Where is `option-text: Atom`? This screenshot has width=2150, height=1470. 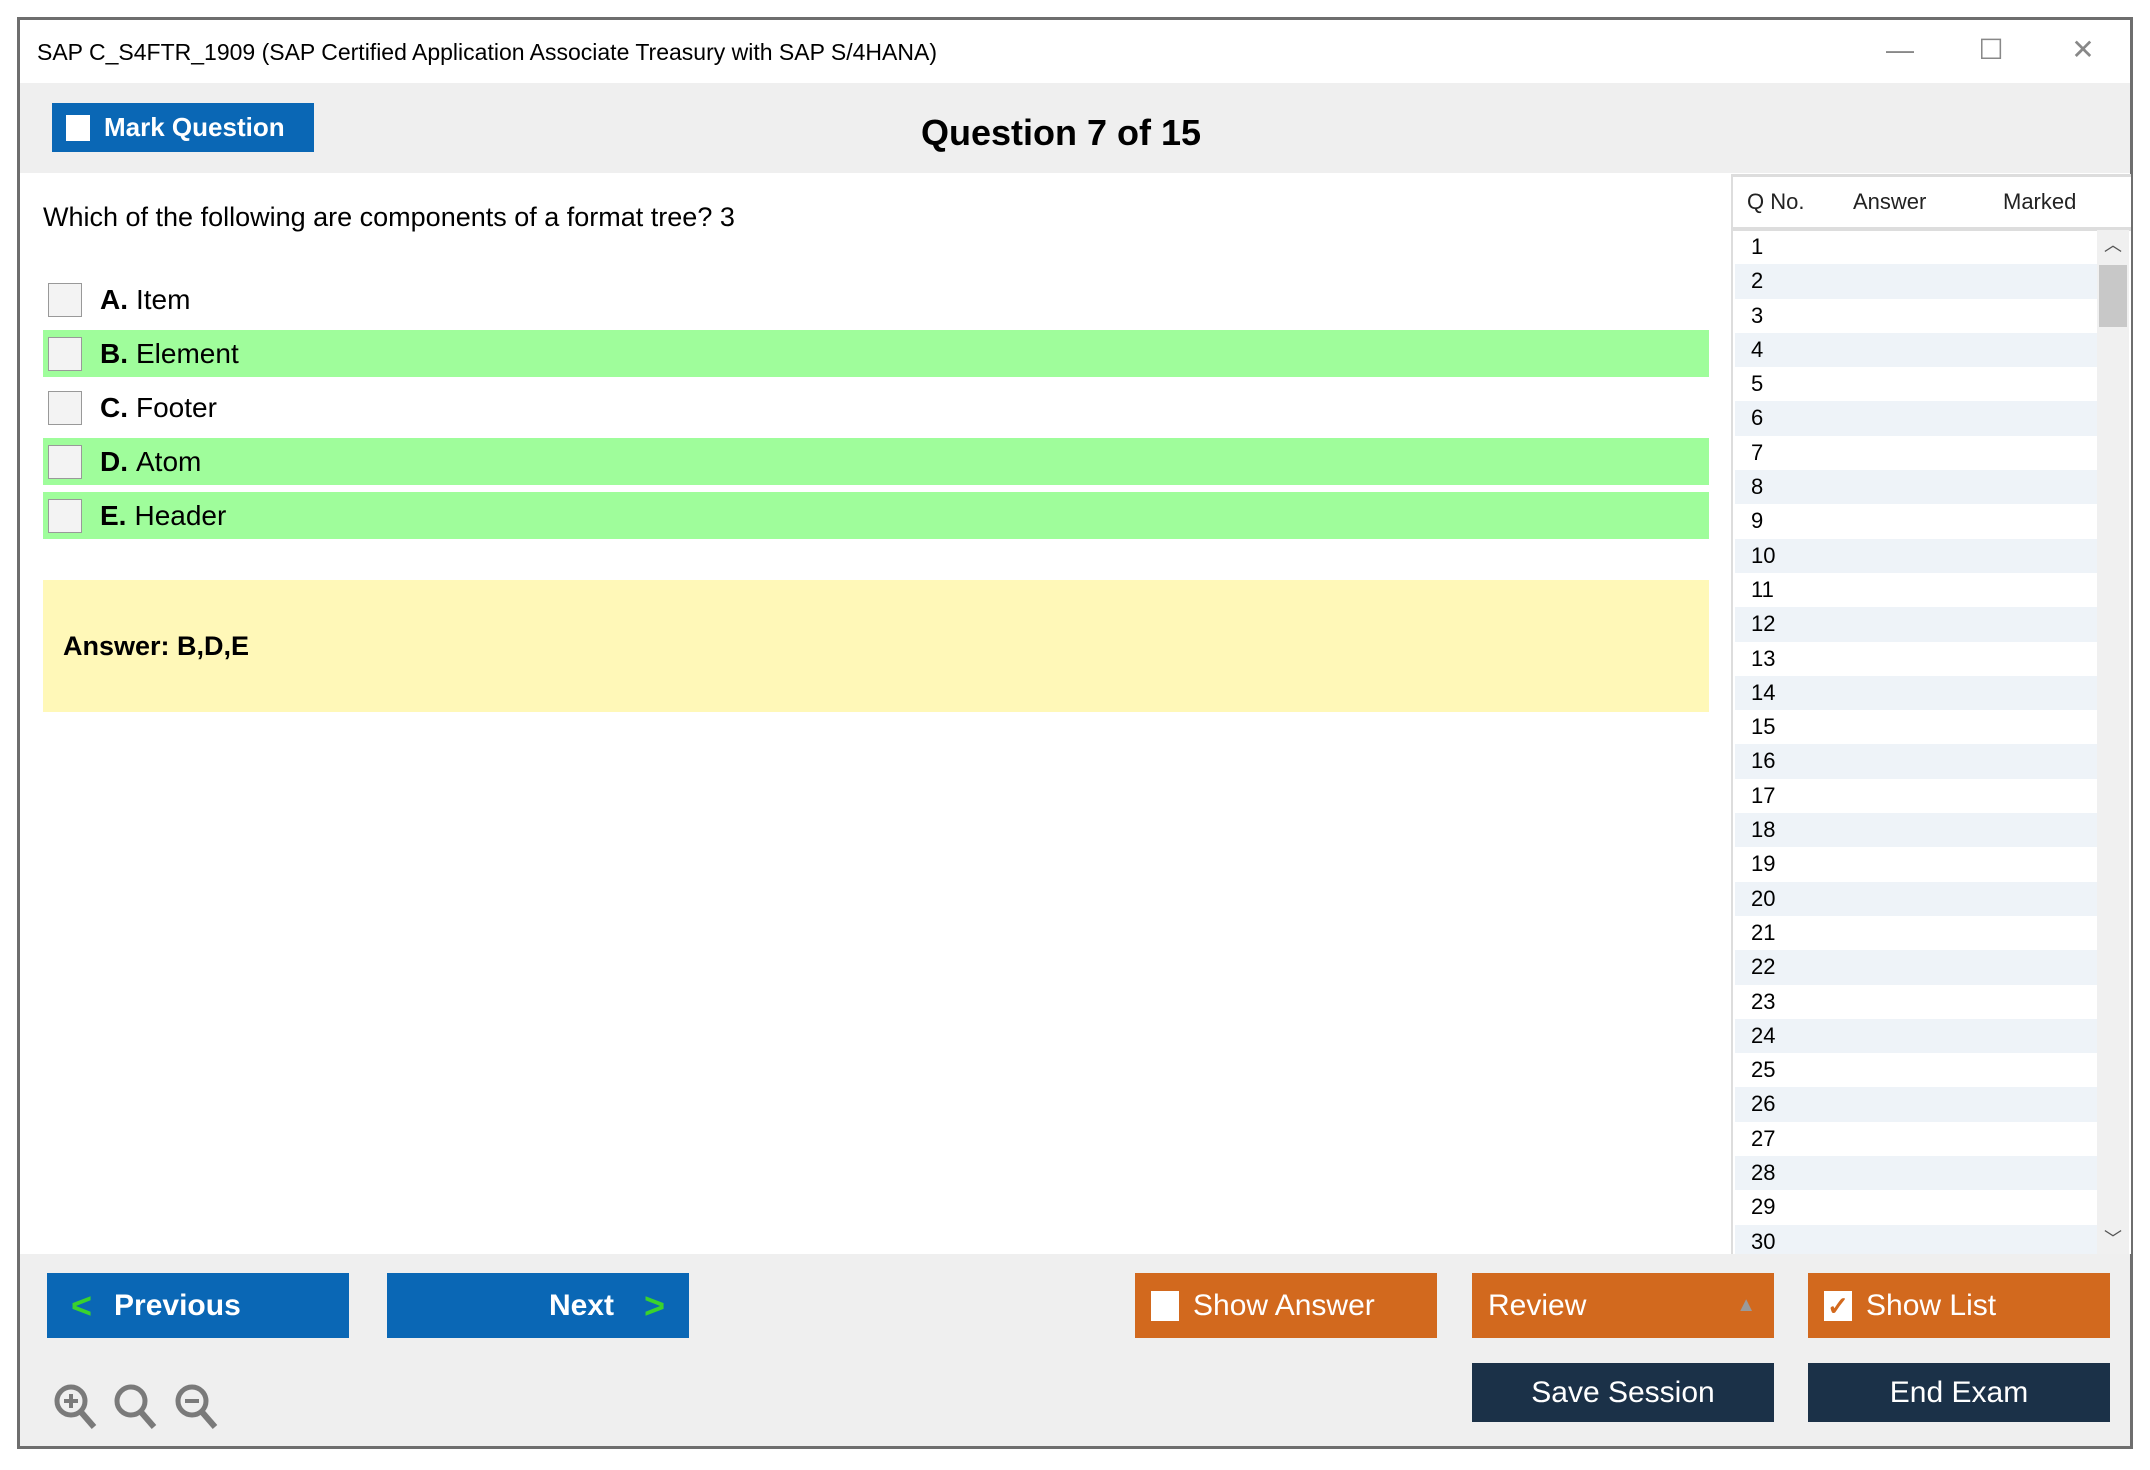
option-text: Atom is located at coordinates (169, 461).